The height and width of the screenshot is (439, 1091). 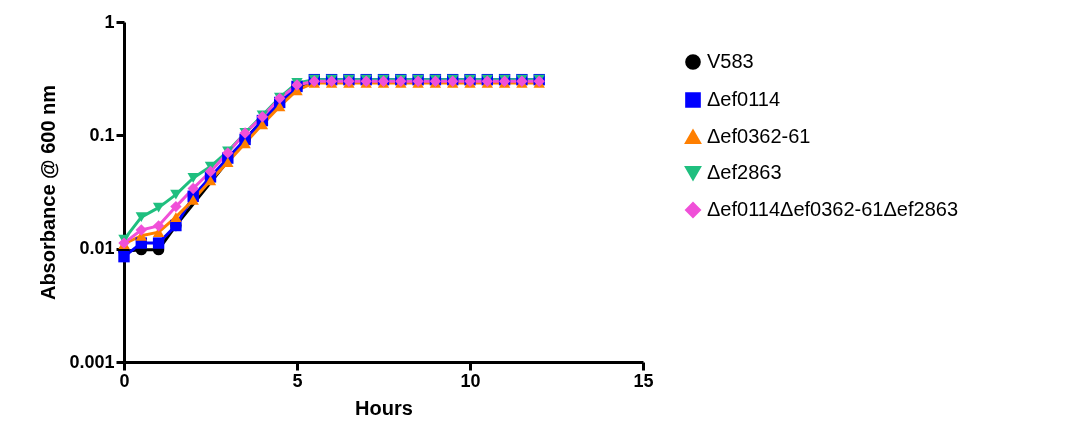 What do you see at coordinates (384, 407) in the screenshot?
I see `x-axis-title: Hours` at bounding box center [384, 407].